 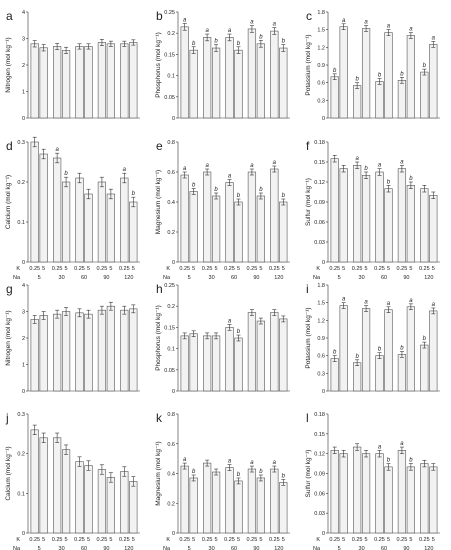 What do you see at coordinates (321, 286) in the screenshot?
I see `y-tick-label: 1.8` at bounding box center [321, 286].